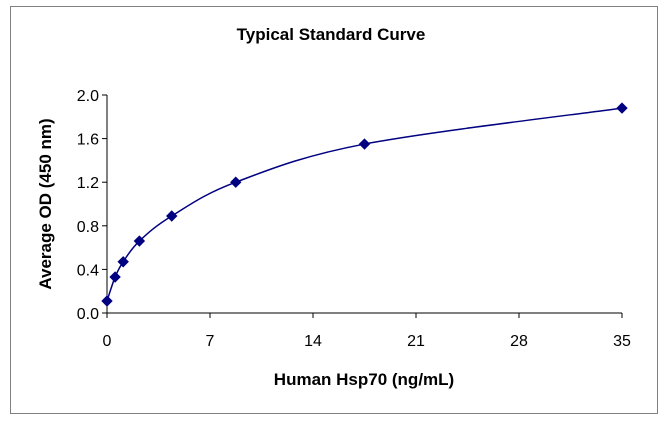  Describe the element at coordinates (313, 341) in the screenshot. I see `x-tick-label: 14` at that location.